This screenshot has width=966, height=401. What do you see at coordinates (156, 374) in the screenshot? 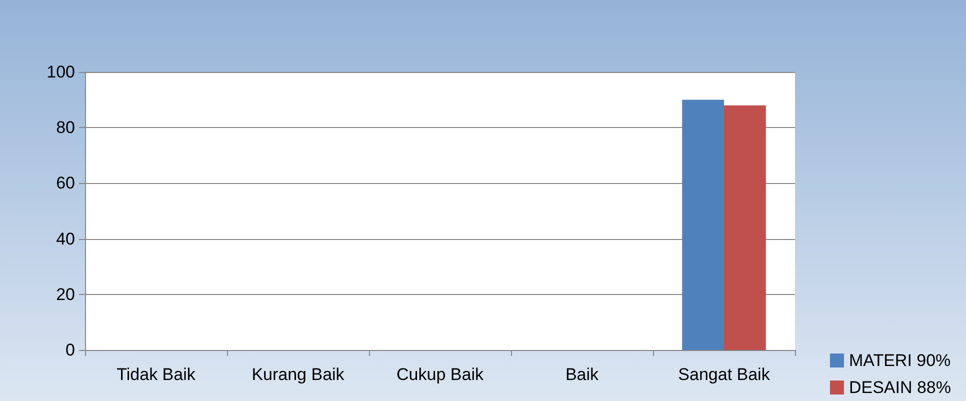
I see `x-tick-label: Tidak Baik` at bounding box center [156, 374].